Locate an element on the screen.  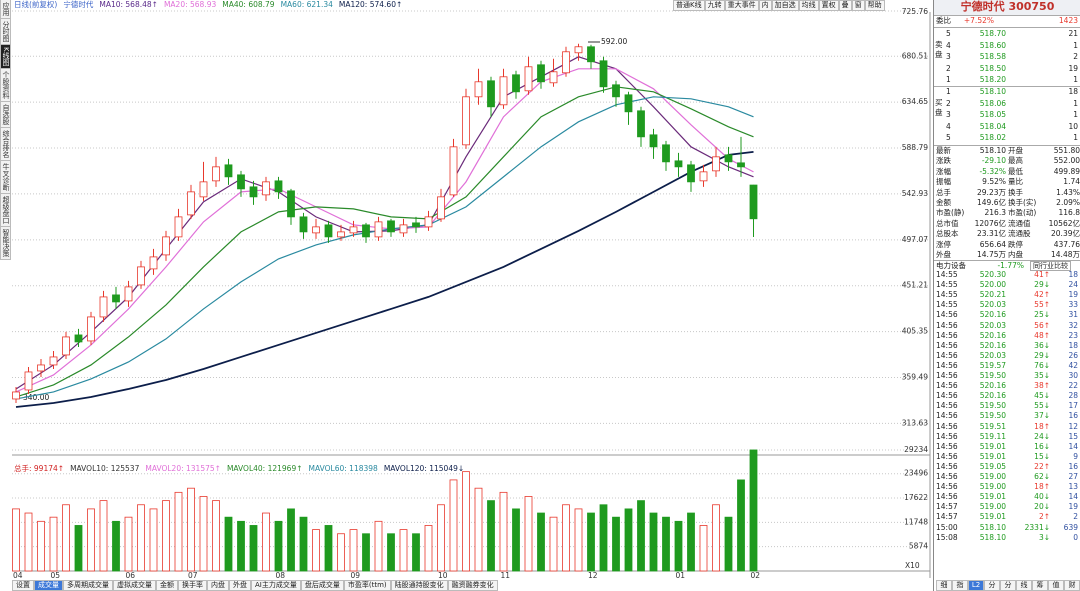
panel-tab: 财 is located at coordinates (1072, 585).